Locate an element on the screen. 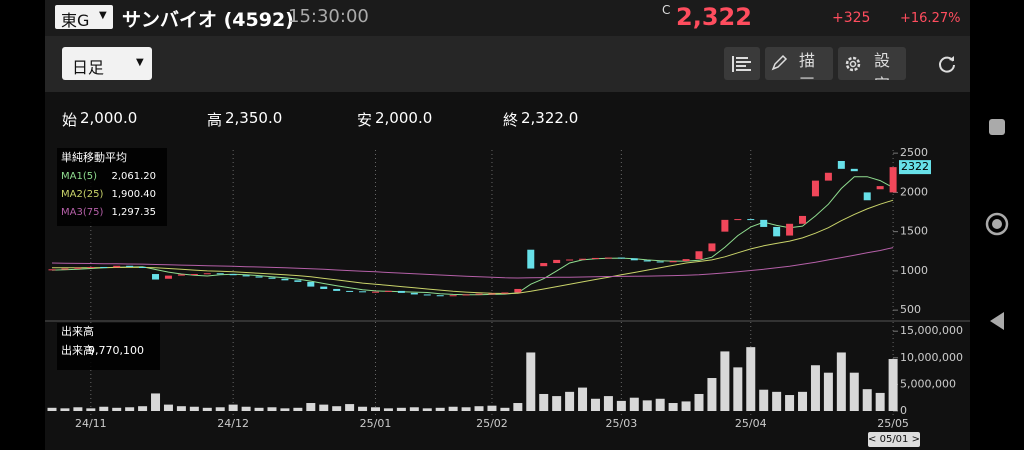  change-pct: +16.27% is located at coordinates (930, 18).